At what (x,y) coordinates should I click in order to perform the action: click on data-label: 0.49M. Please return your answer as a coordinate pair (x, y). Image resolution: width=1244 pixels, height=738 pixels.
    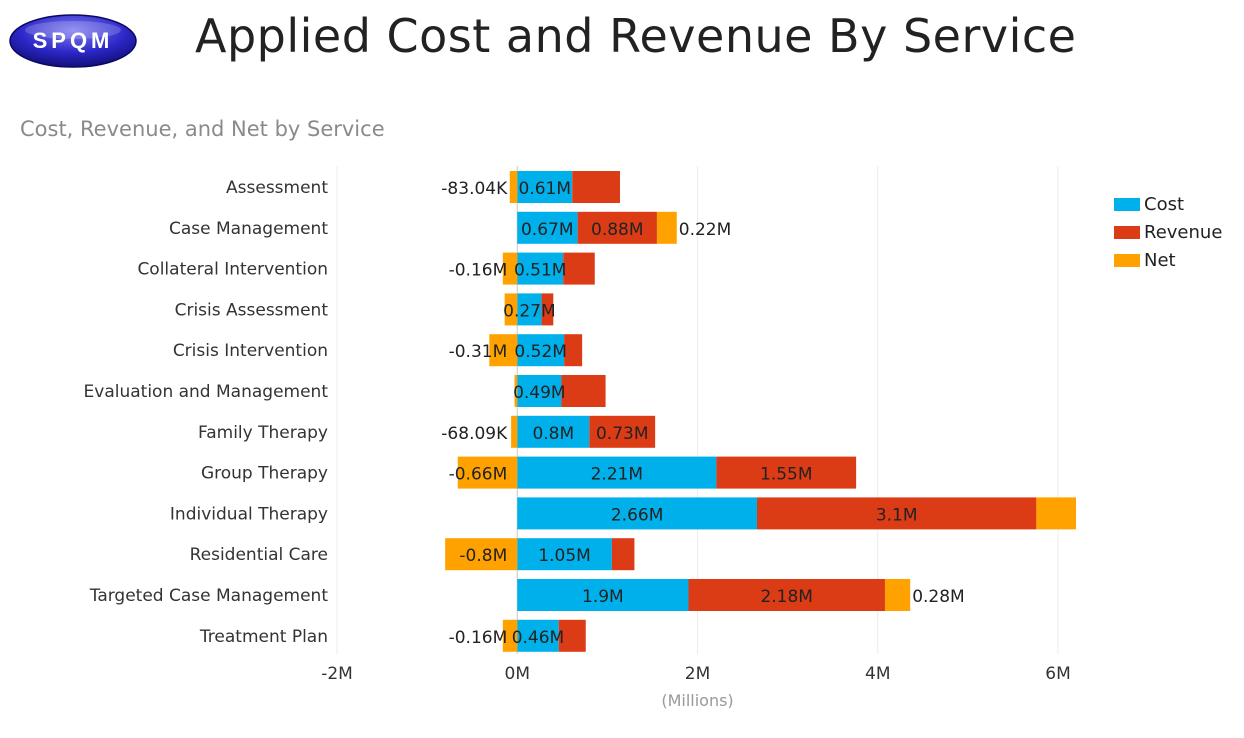
    Looking at the image, I should click on (539, 393).